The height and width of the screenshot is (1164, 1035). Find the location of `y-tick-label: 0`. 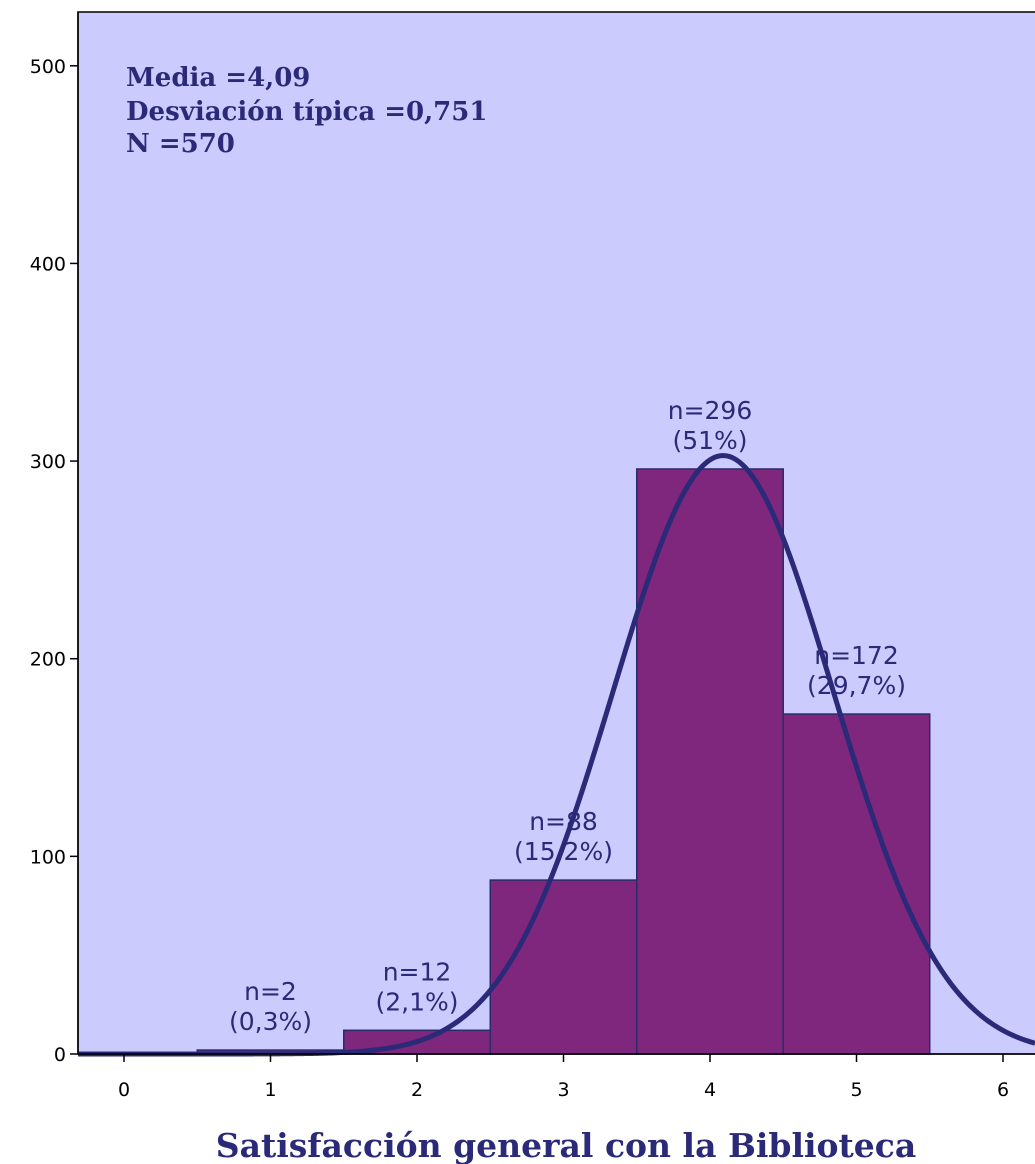

y-tick-label: 0 is located at coordinates (60, 1055).